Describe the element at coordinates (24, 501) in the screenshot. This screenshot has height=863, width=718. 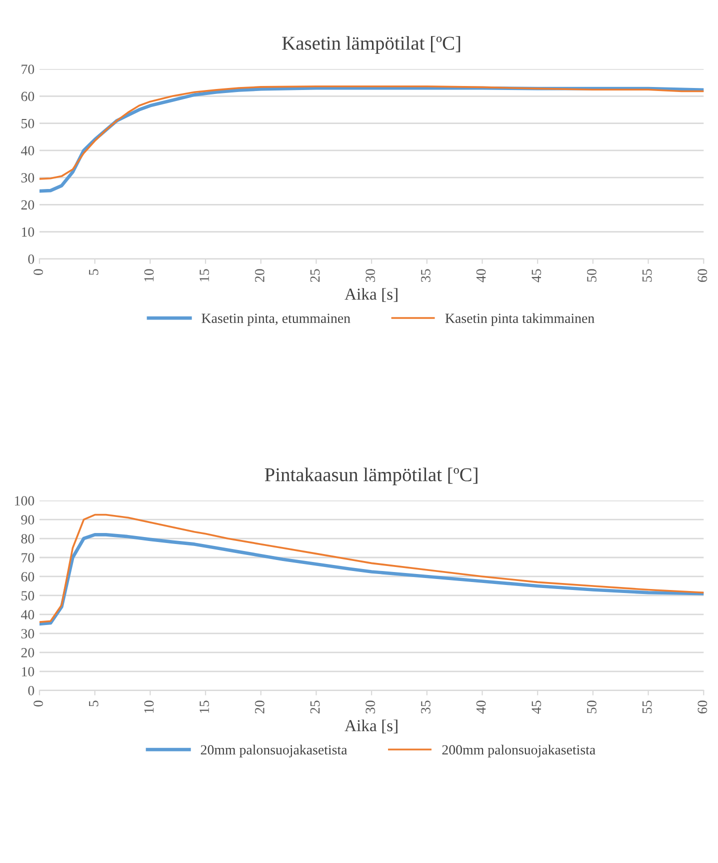
I see `y-tick-label: 100` at that location.